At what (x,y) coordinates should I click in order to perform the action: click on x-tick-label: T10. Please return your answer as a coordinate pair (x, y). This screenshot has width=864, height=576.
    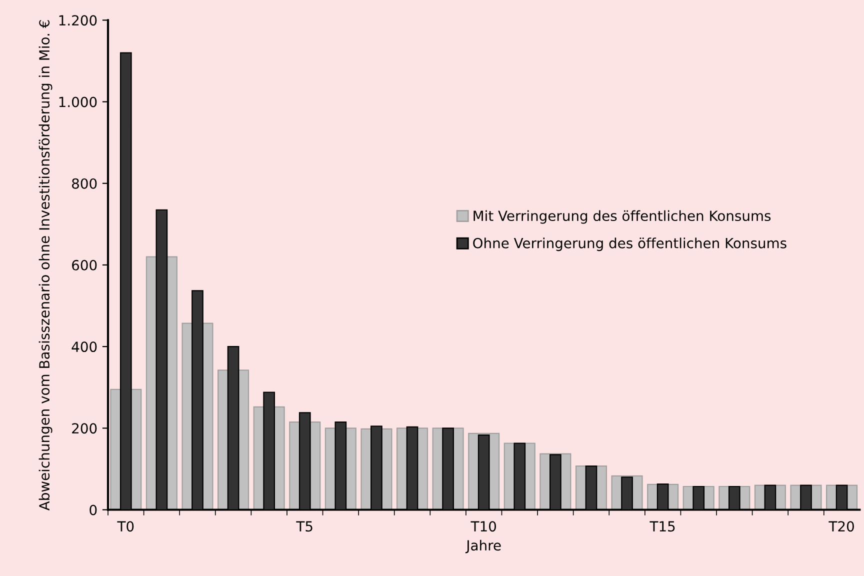
    Looking at the image, I should click on (483, 526).